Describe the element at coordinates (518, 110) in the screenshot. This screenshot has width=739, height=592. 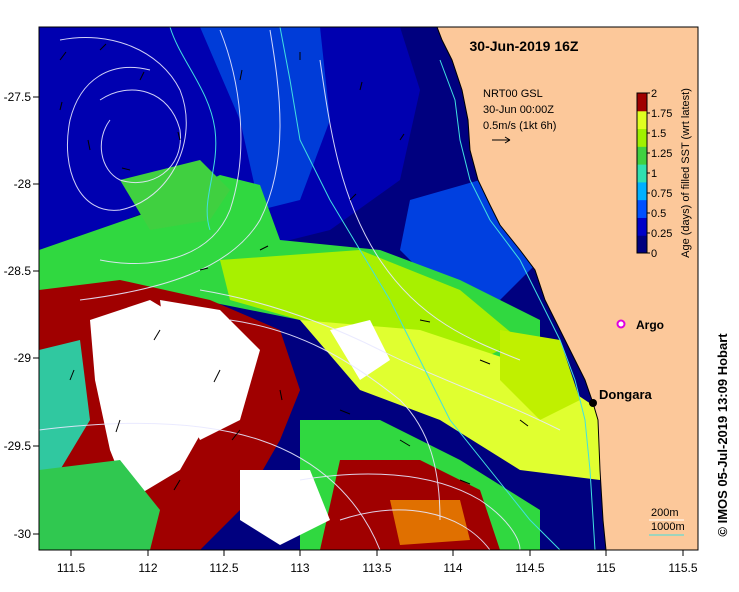
I see `product-line-2: 30-Jun 00:00Z` at that location.